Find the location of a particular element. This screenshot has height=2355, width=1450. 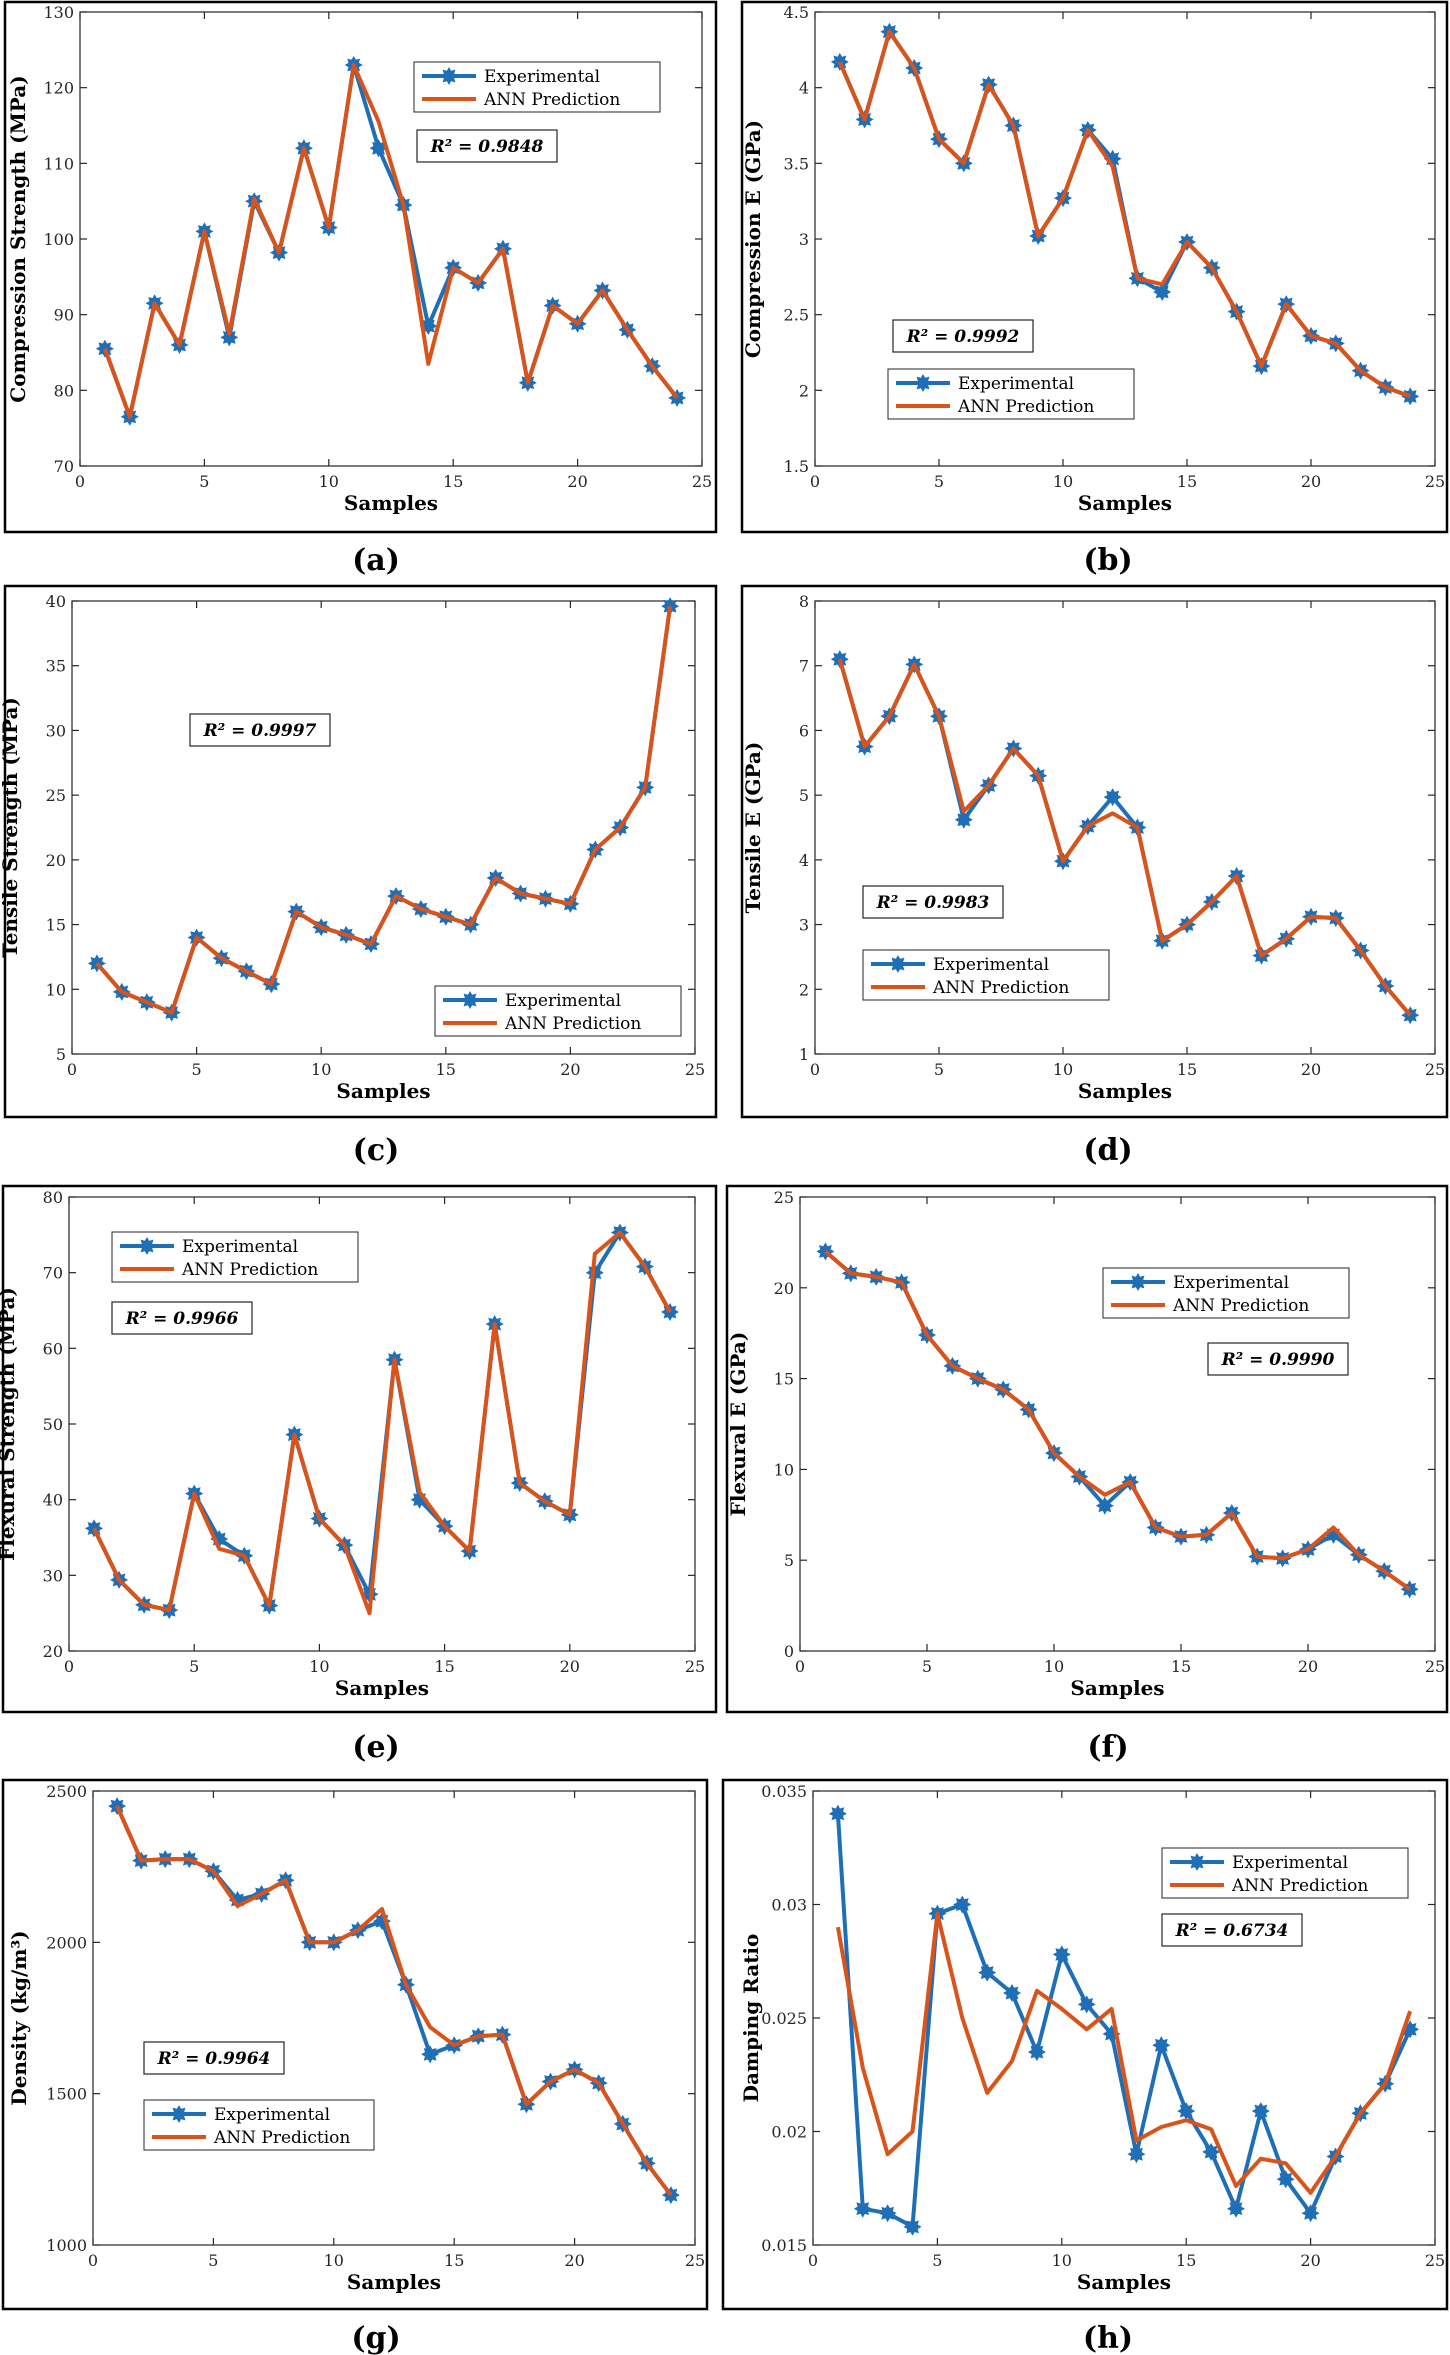

r2-value: R² = 0.9983 is located at coordinates (933, 903).